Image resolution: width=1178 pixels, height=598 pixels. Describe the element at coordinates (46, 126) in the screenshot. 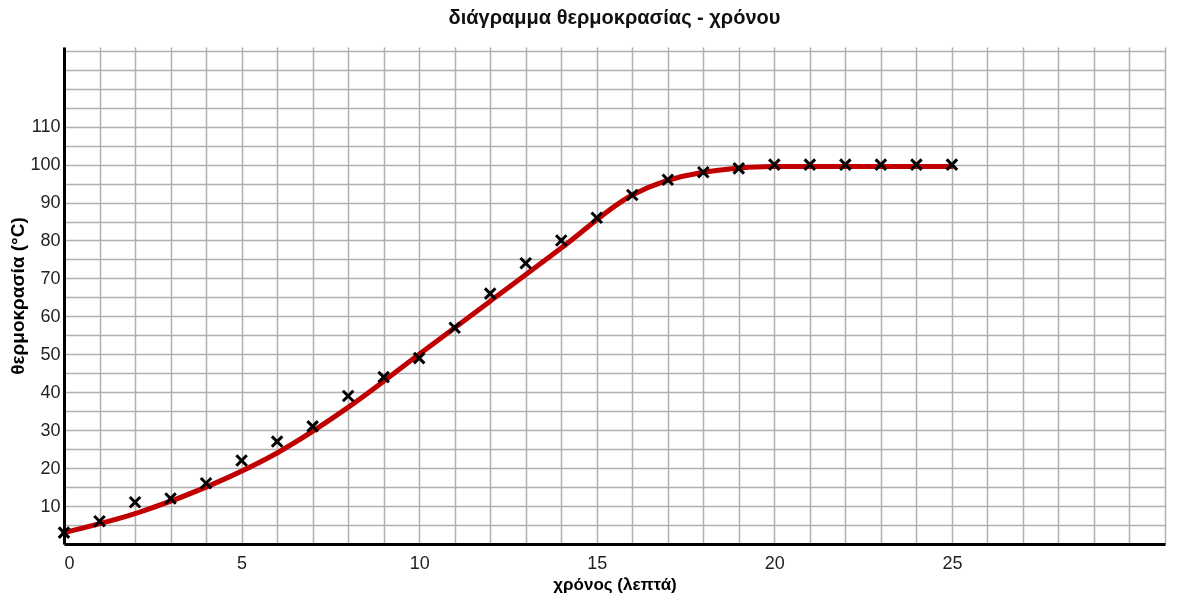

I see `y-tick-label: 110` at that location.